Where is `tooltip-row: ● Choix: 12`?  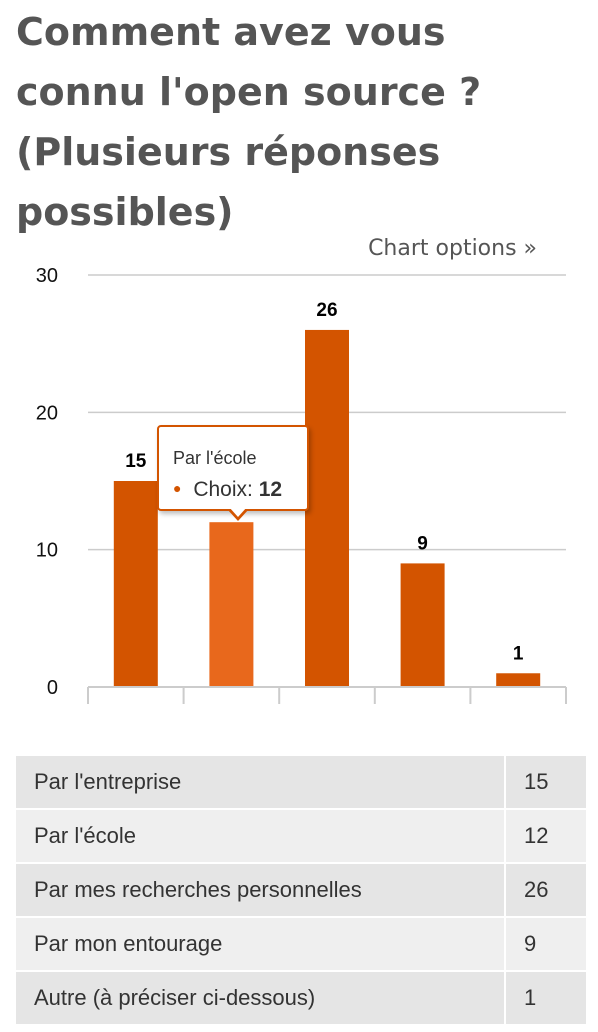
tooltip-row: ● Choix: 12 is located at coordinates (227, 489).